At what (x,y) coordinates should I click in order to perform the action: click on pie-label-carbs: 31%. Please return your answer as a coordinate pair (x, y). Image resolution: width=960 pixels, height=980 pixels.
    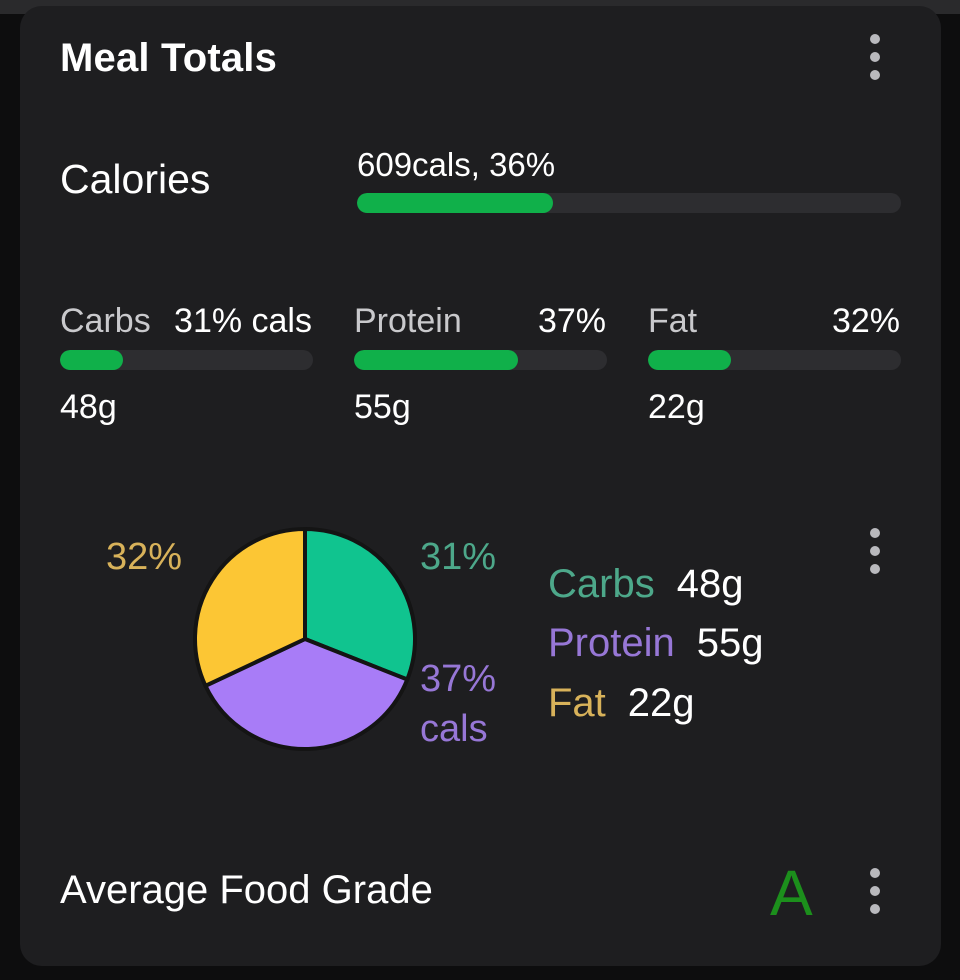
    Looking at the image, I should click on (458, 557).